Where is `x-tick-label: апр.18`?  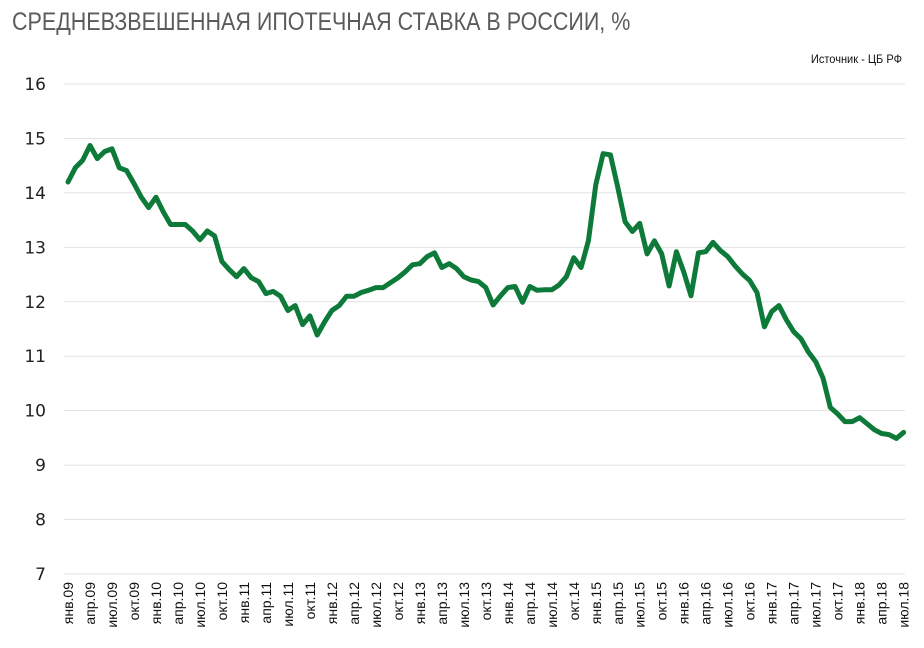
x-tick-label: апр.18 is located at coordinates (882, 603).